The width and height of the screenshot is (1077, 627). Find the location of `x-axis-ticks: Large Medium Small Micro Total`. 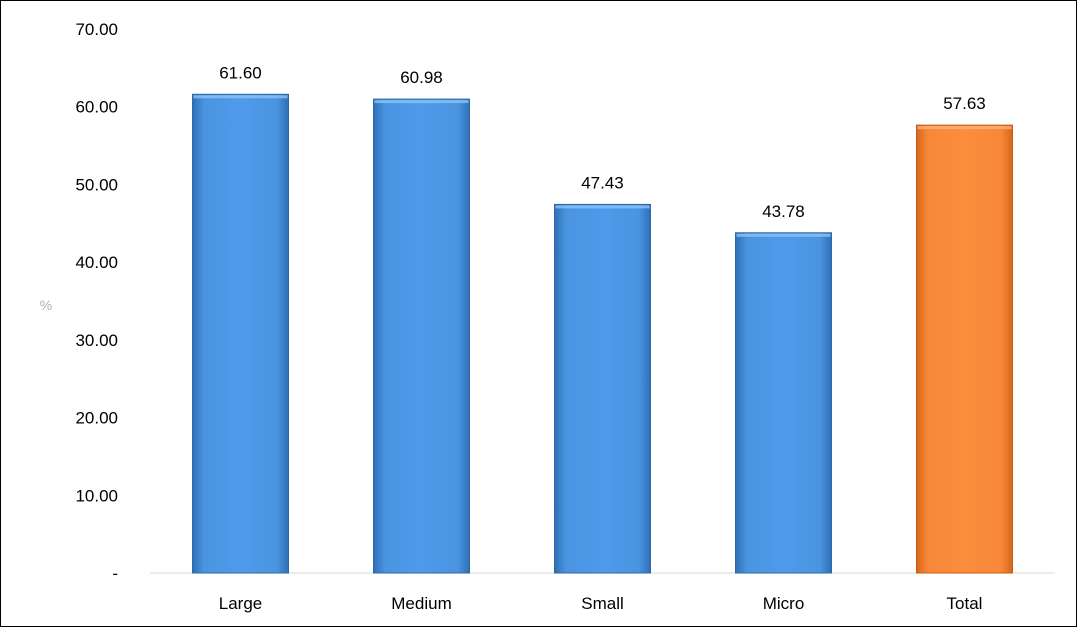

x-axis-ticks: Large Medium Small Micro Total is located at coordinates (601, 603).